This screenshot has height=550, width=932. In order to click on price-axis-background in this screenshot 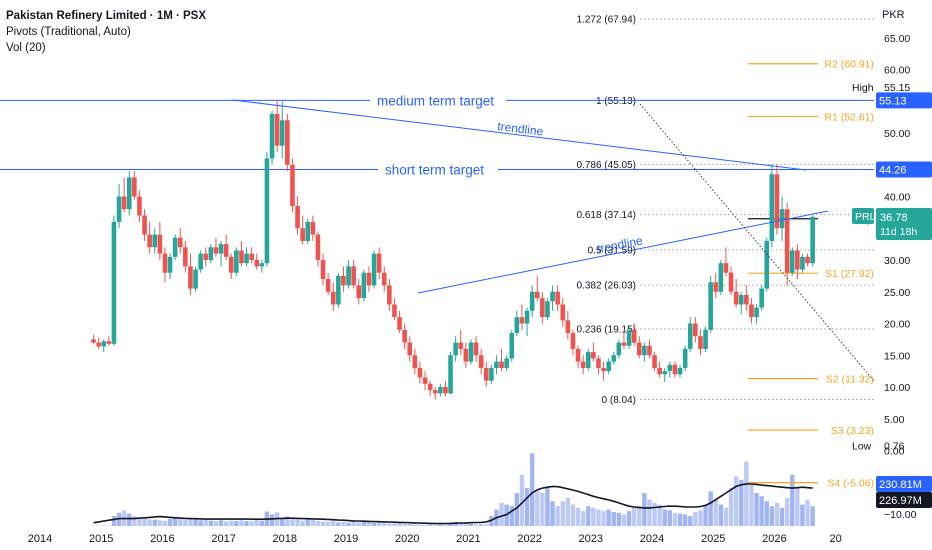, I will do `click(903, 275)`.